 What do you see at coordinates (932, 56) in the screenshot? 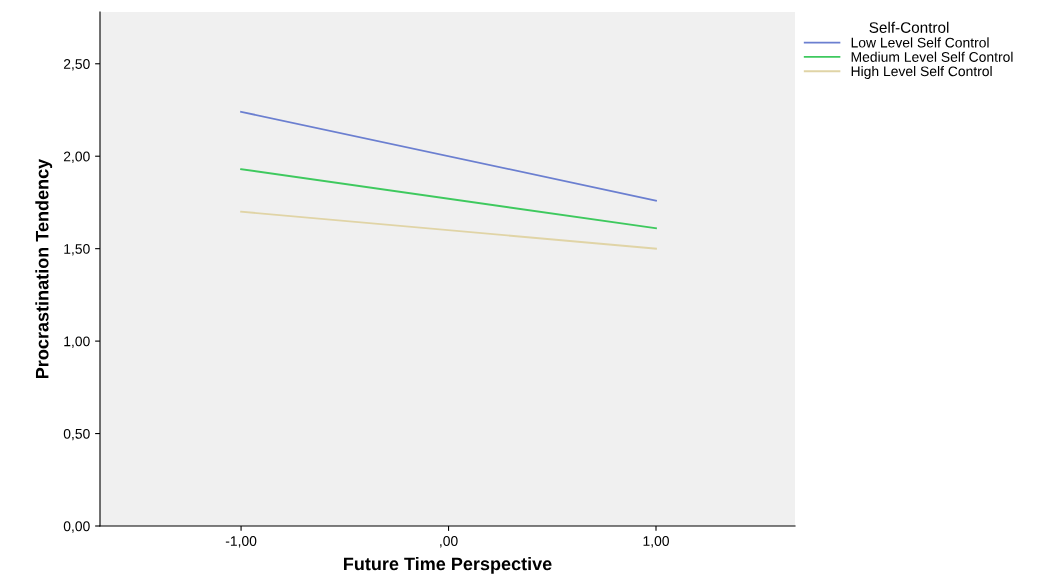
I see `legend-label: Medium Level Self Control` at bounding box center [932, 56].